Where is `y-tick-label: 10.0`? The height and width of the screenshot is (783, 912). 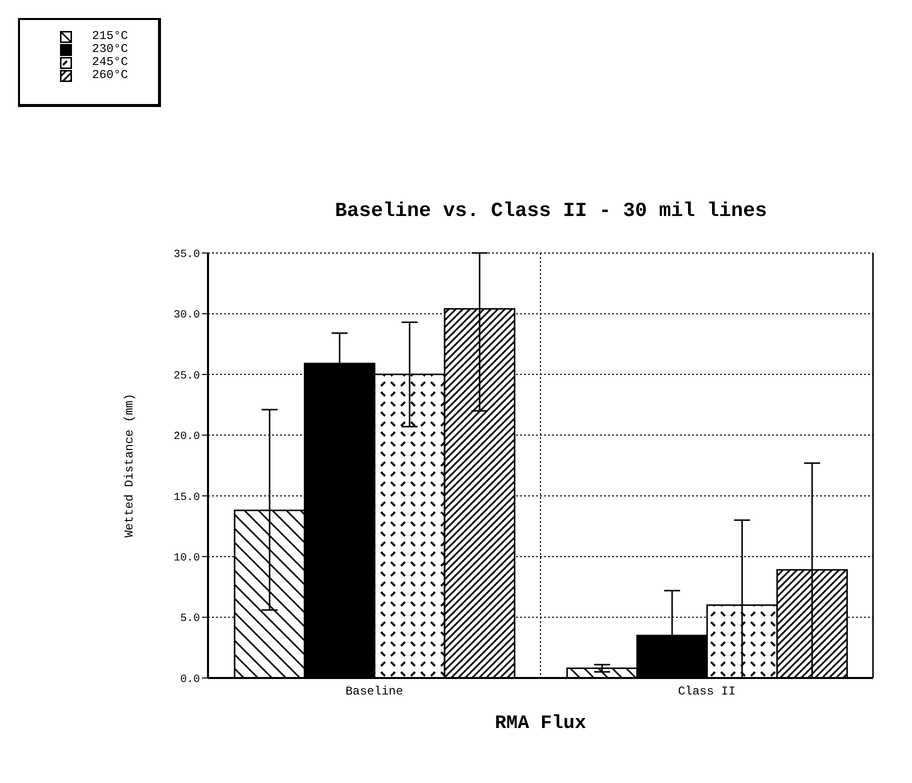 y-tick-label: 10.0 is located at coordinates (187, 558).